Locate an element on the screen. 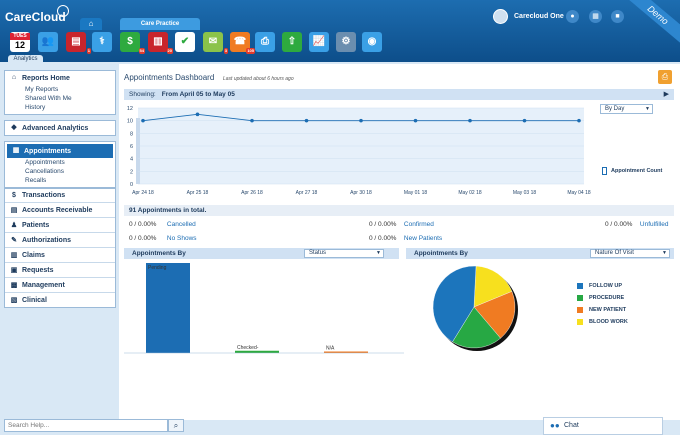 This screenshot has width=680, height=435. badge-count: 20 is located at coordinates (169, 51).